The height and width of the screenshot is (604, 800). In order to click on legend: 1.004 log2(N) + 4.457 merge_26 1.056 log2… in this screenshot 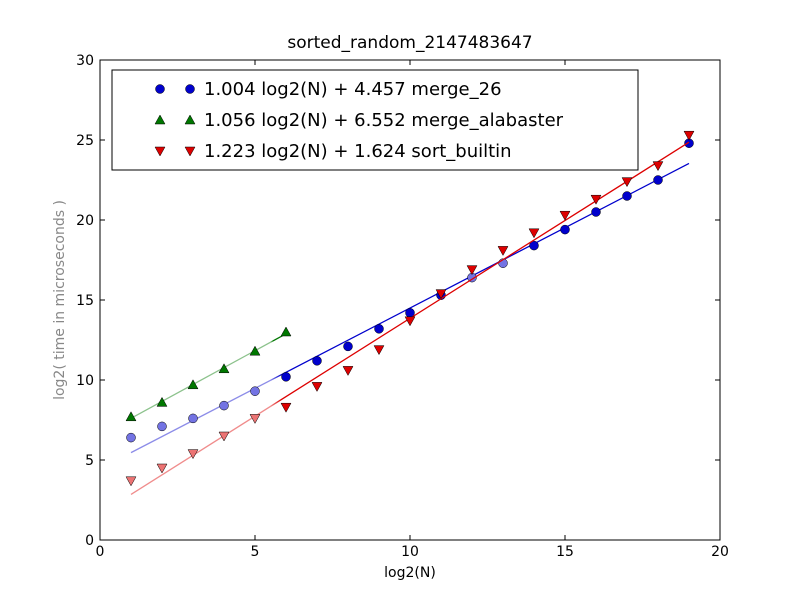, I will do `click(375, 120)`.